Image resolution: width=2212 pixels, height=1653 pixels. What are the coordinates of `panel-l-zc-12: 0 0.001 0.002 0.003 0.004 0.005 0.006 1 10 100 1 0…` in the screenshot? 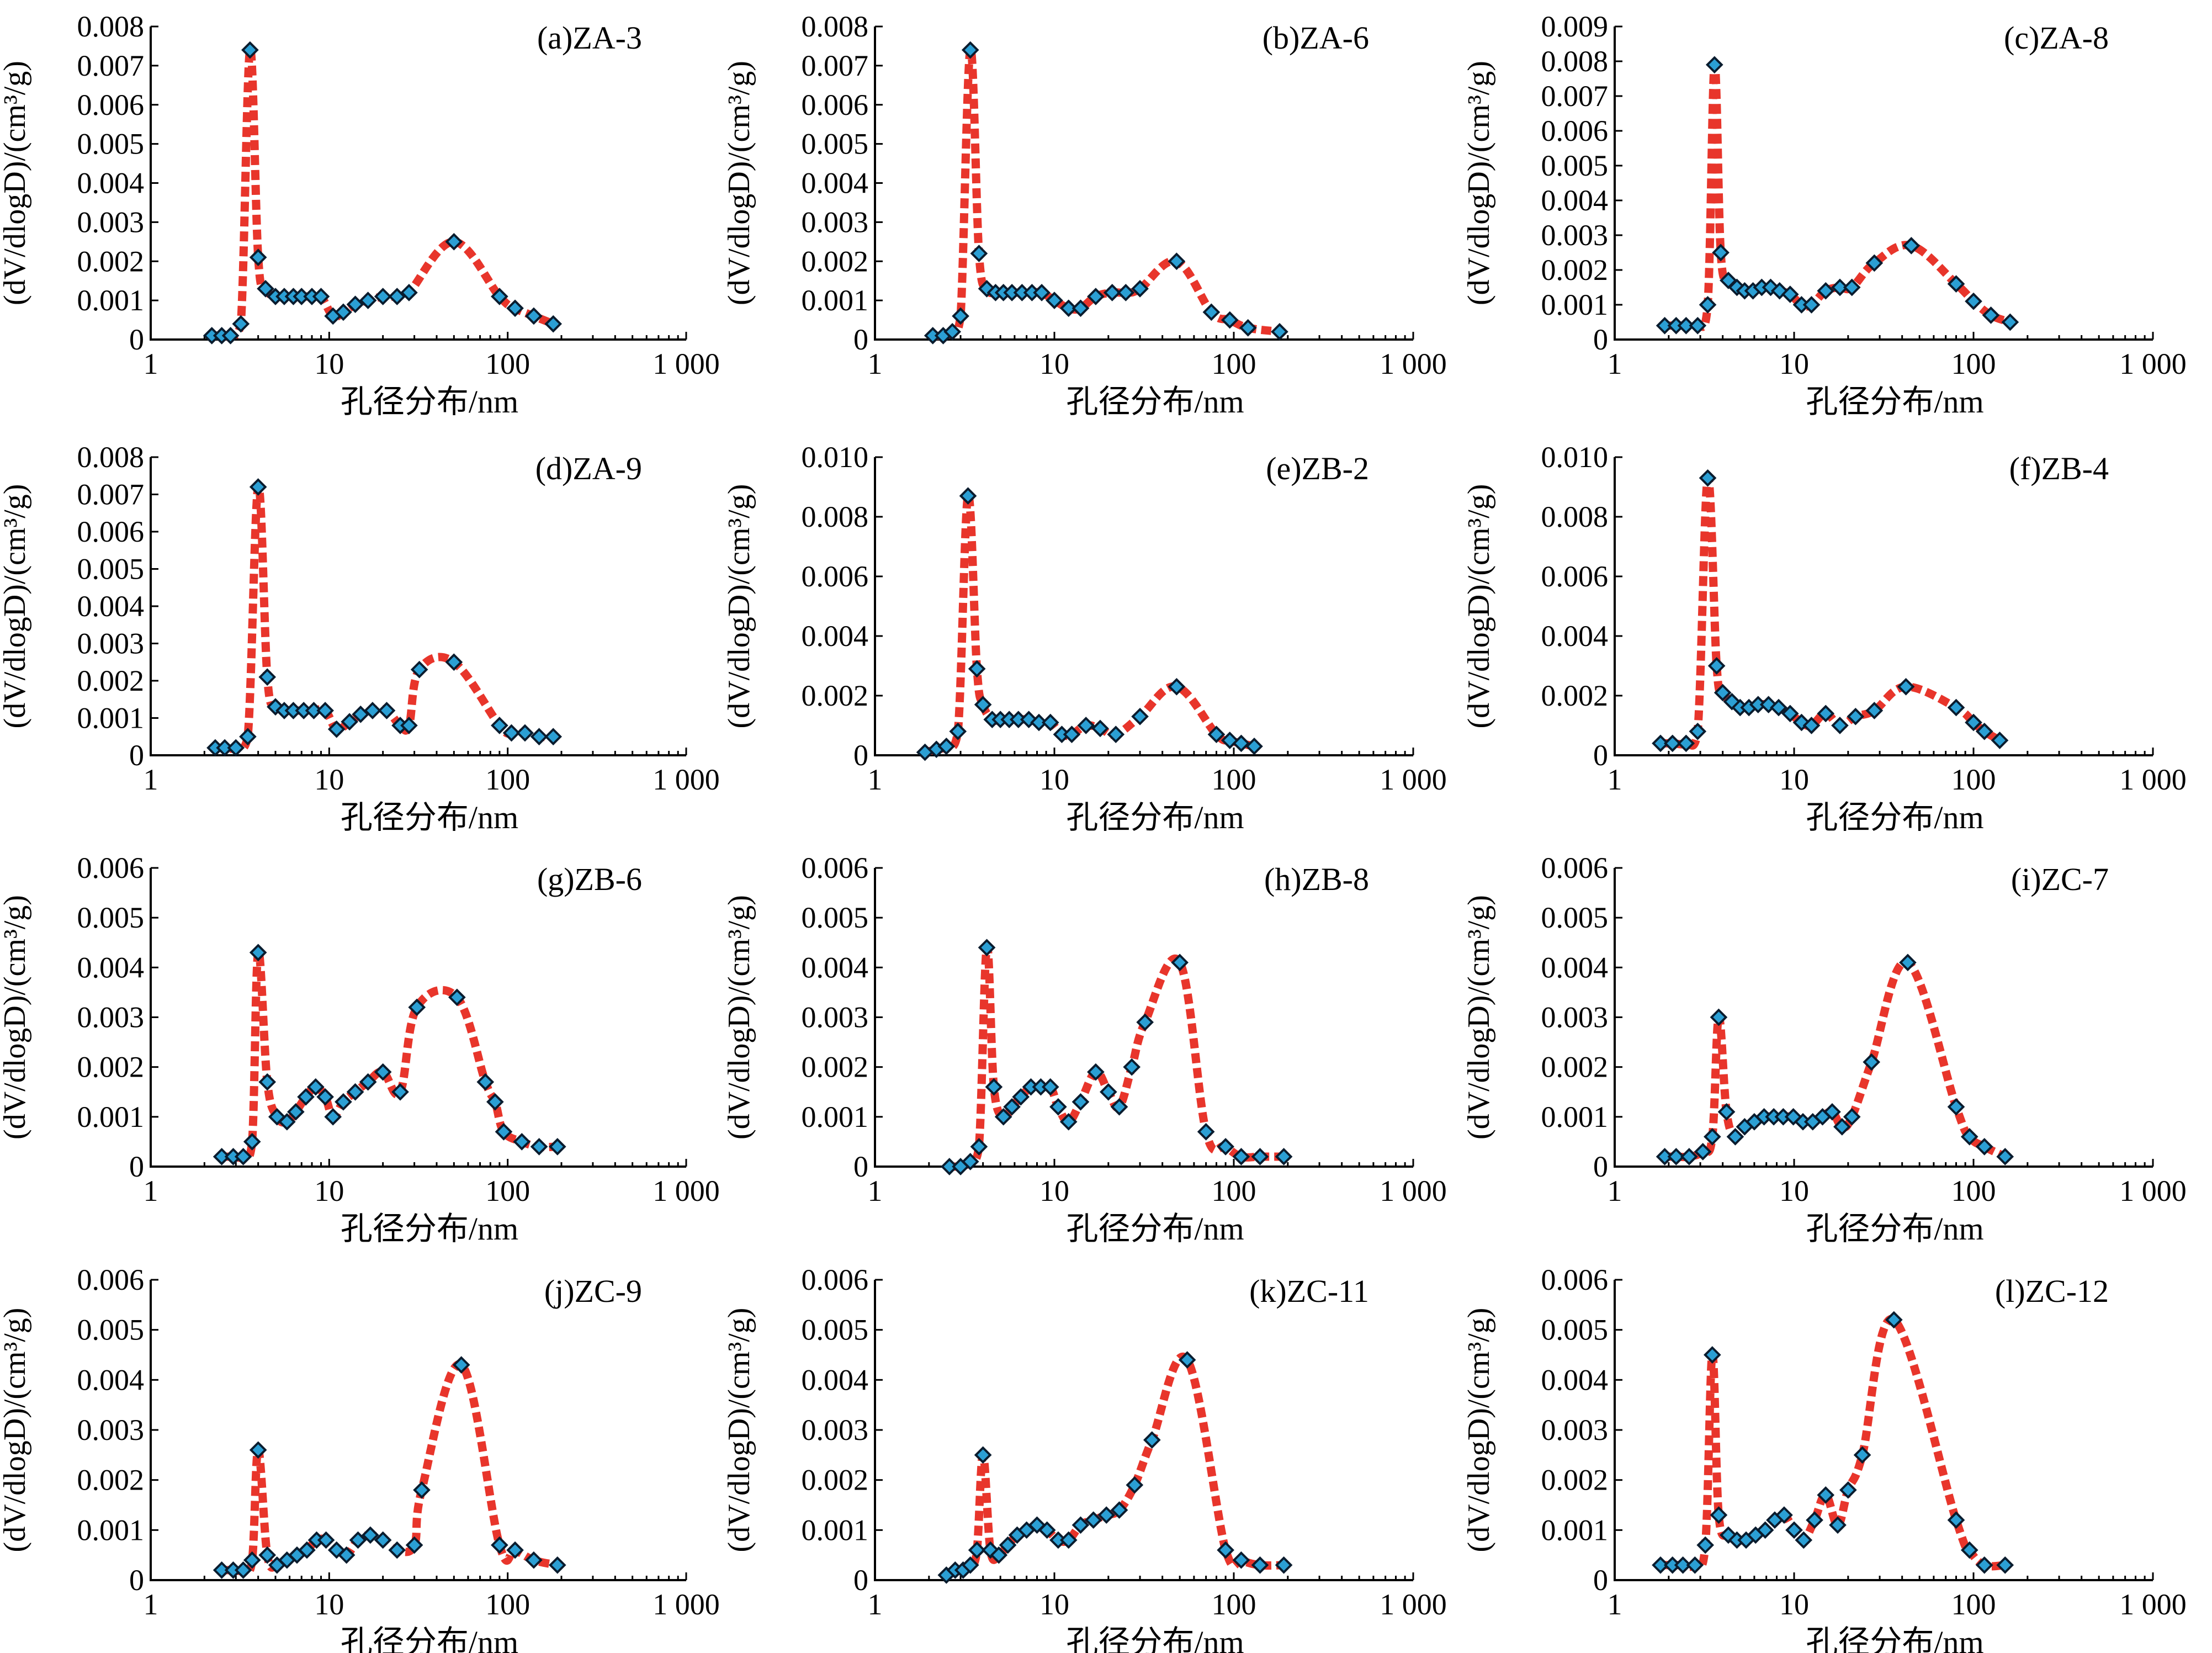 It's located at (1824, 1458).